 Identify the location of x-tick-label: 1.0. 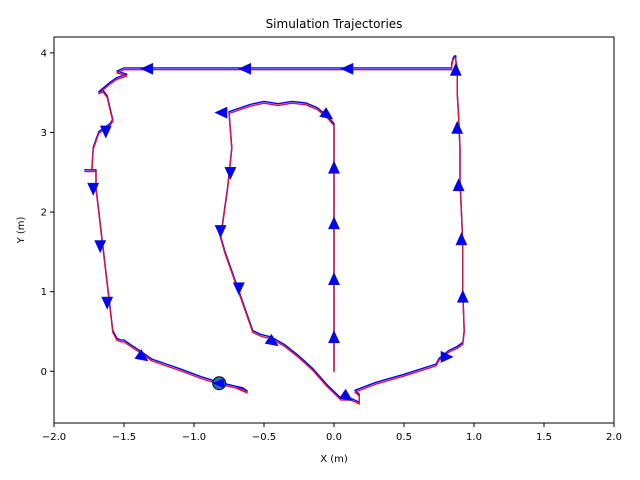
(474, 437).